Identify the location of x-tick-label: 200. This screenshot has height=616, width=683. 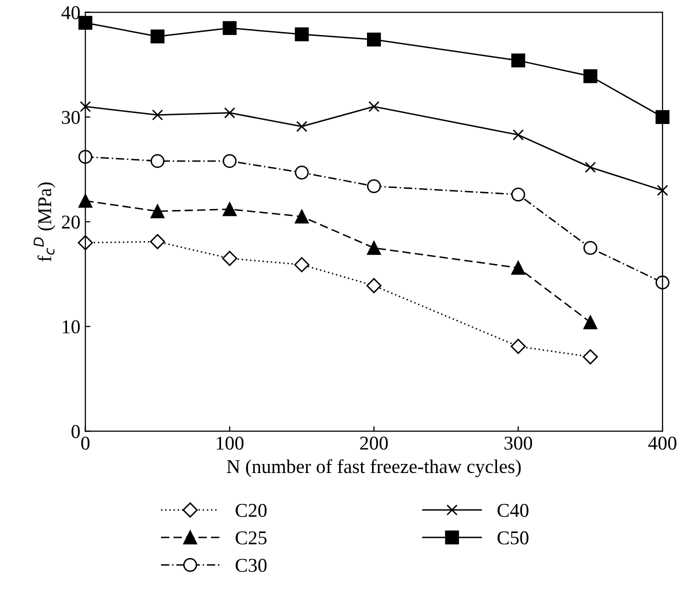
(374, 443).